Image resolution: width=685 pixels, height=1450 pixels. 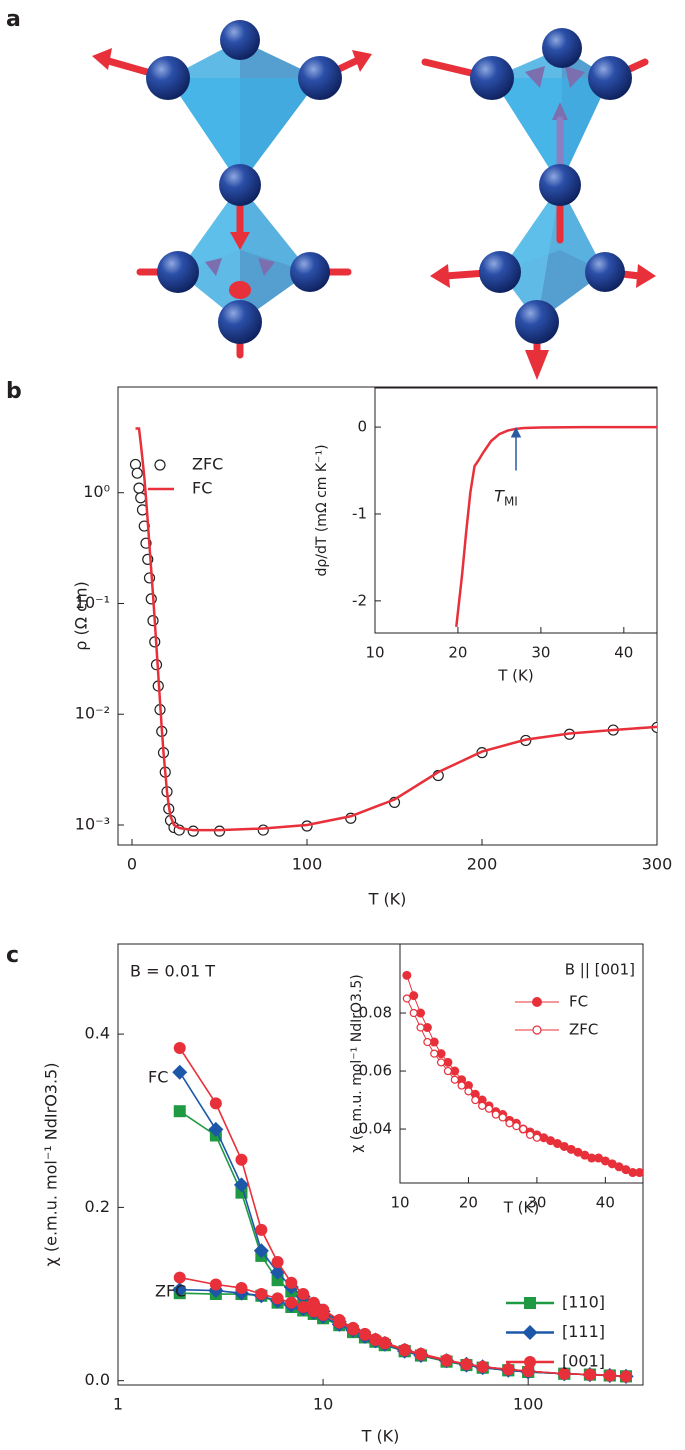 What do you see at coordinates (92, 824) in the screenshot?
I see `y-tick-label: 10⁻³` at bounding box center [92, 824].